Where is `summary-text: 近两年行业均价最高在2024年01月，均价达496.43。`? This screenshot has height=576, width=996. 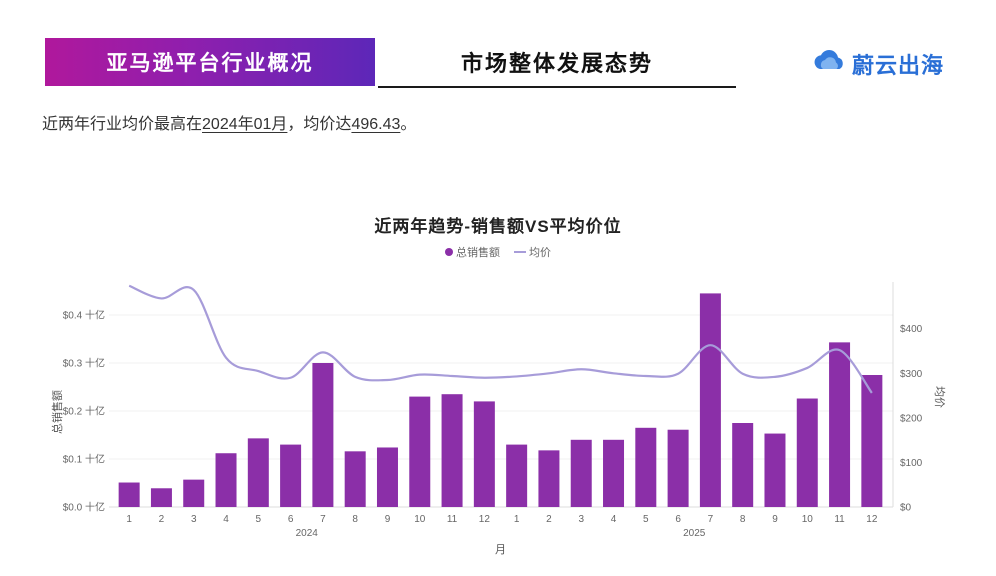 summary-text: 近两年行业均价最高在2024年01月，均价达496.43。 is located at coordinates (229, 122).